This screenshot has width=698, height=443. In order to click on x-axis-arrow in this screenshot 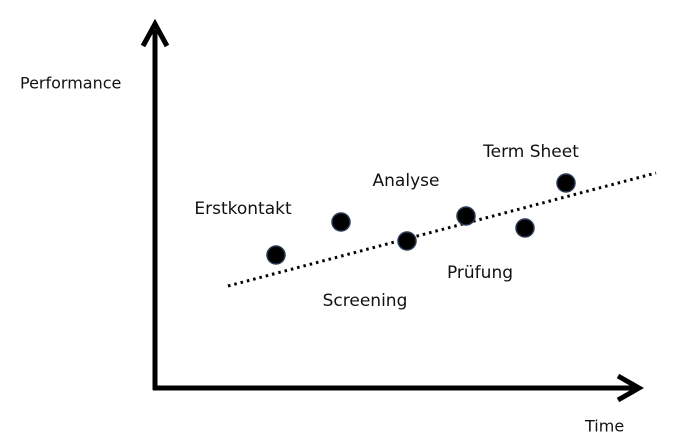, I will do `click(630, 388)`.